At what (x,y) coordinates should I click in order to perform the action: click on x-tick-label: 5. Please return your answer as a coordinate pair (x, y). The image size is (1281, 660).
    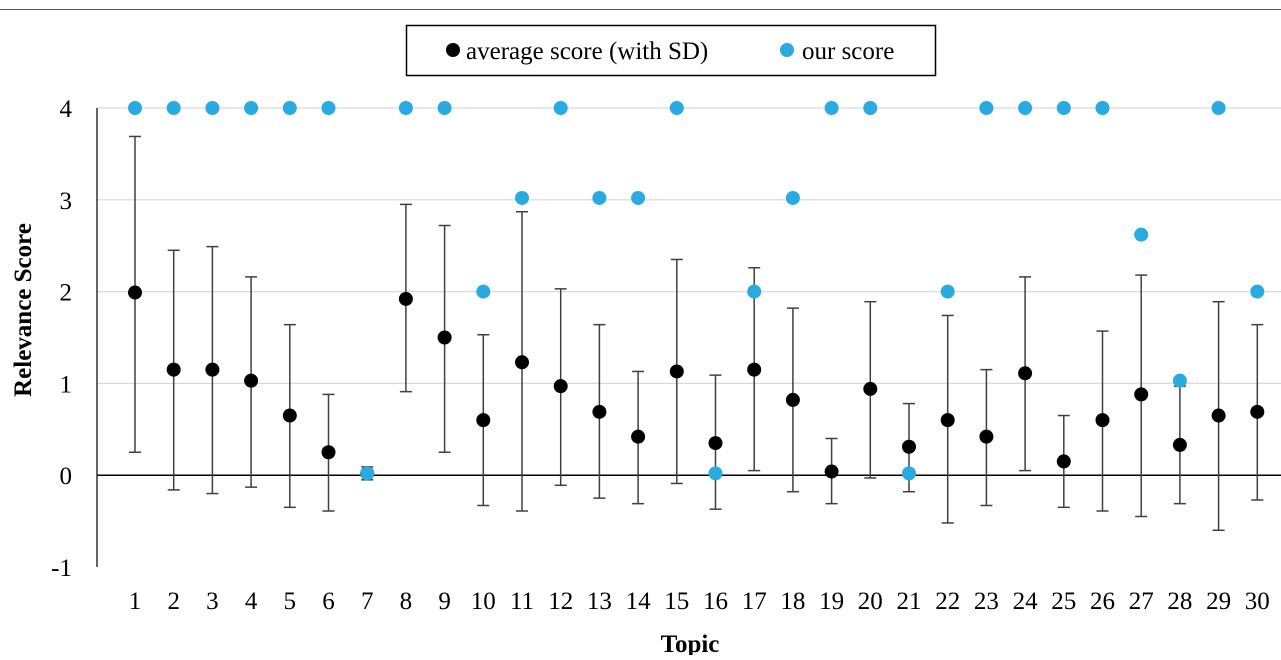
    Looking at the image, I should click on (290, 601).